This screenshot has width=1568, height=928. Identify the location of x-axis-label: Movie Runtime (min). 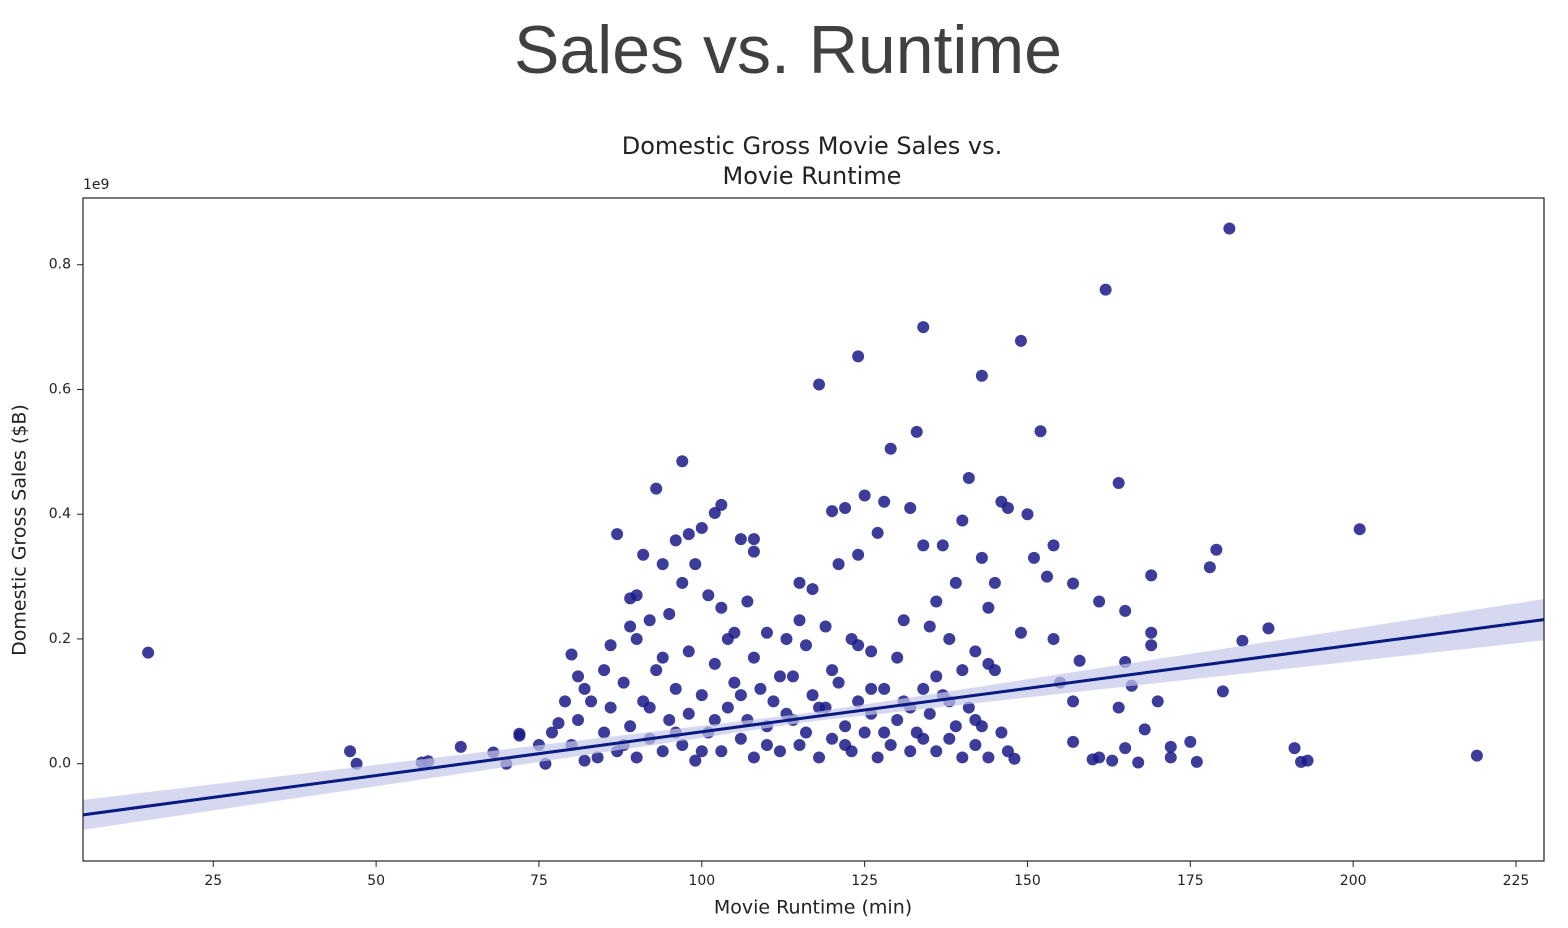
(813, 908).